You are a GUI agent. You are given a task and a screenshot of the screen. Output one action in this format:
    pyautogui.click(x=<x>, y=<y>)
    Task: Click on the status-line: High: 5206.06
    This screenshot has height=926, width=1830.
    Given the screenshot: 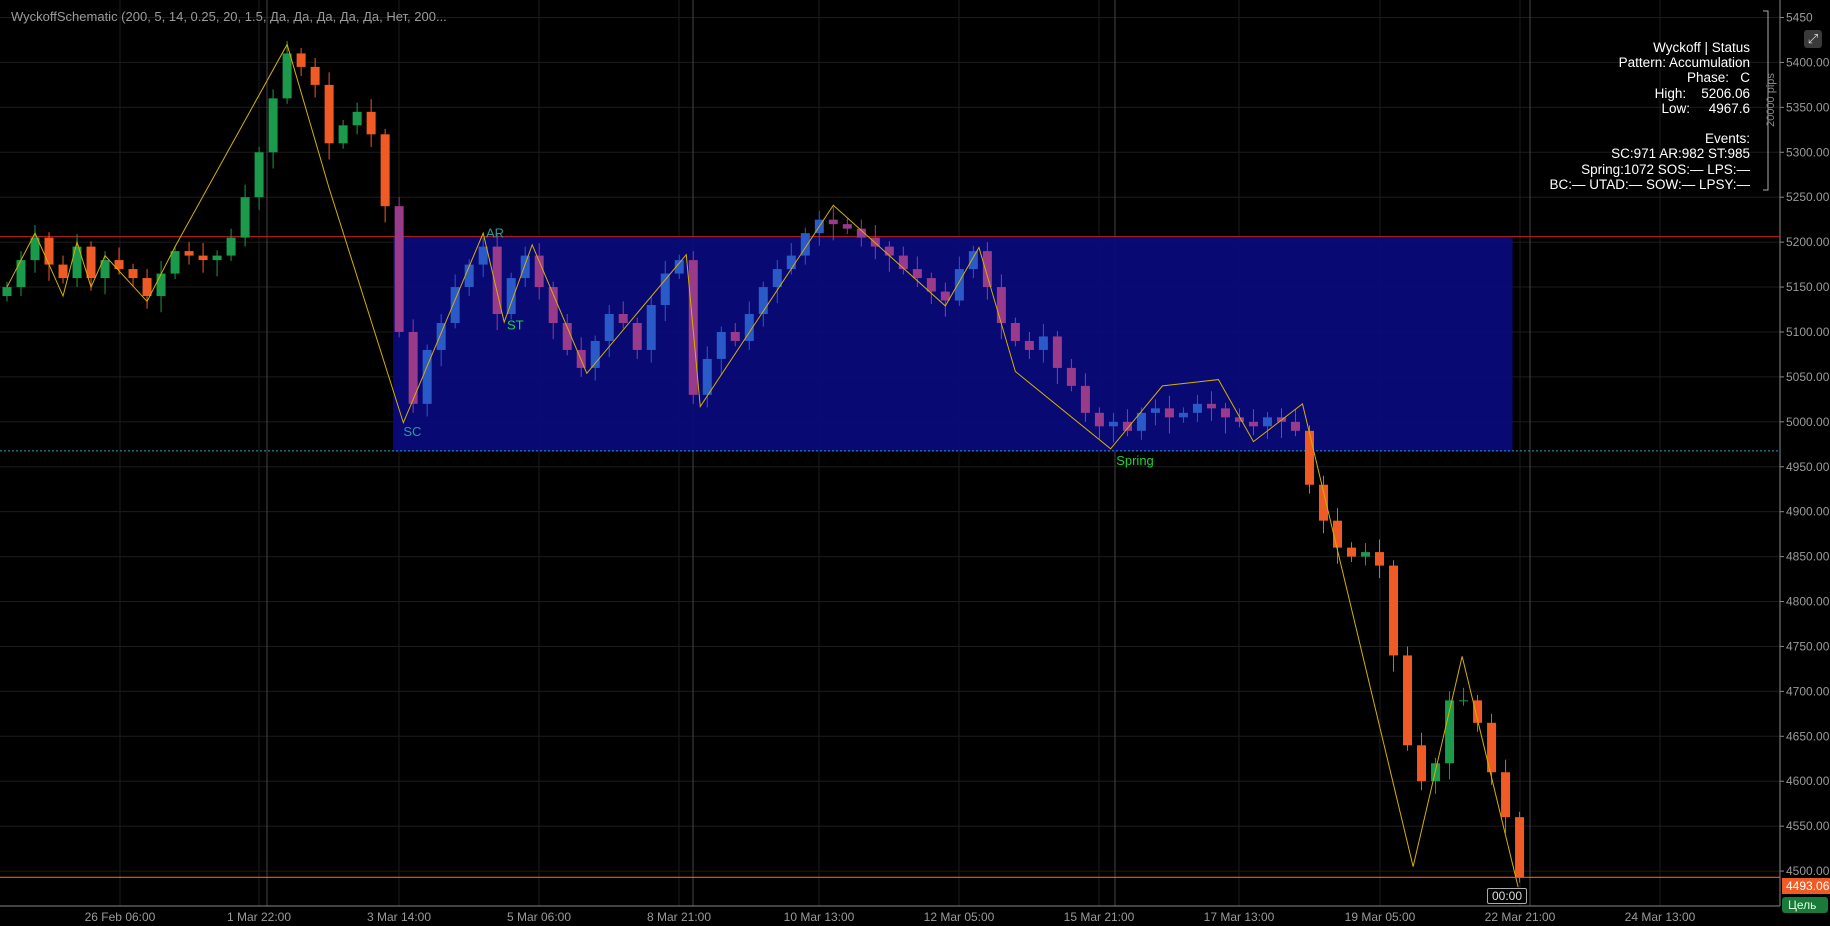 What is the action you would take?
    pyautogui.click(x=1702, y=93)
    